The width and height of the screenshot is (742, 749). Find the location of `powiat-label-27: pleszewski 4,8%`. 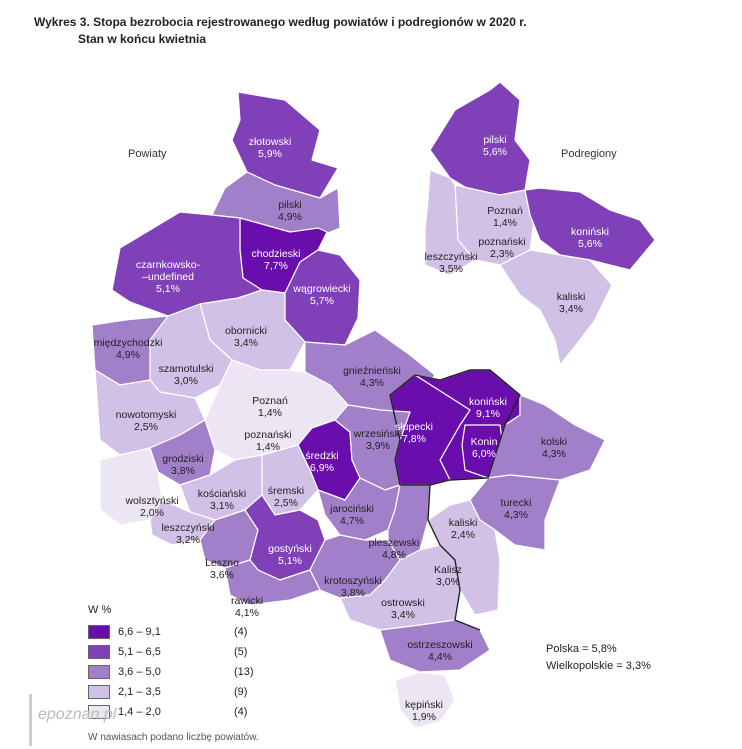

powiat-label-27: pleszewski 4,8% is located at coordinates (394, 549).